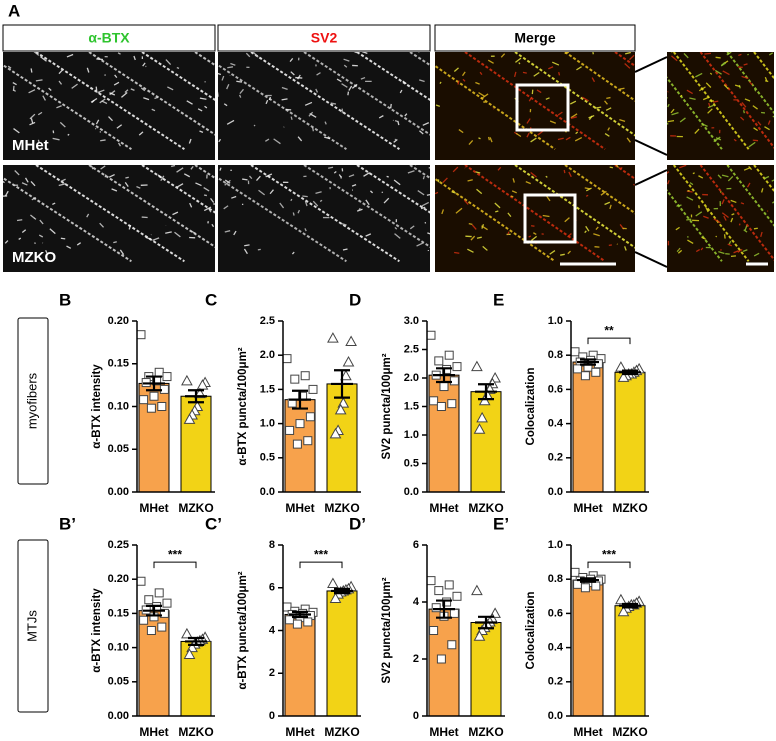 This screenshot has height=741, width=776. I want to click on panel-label: D, so click(355, 299).